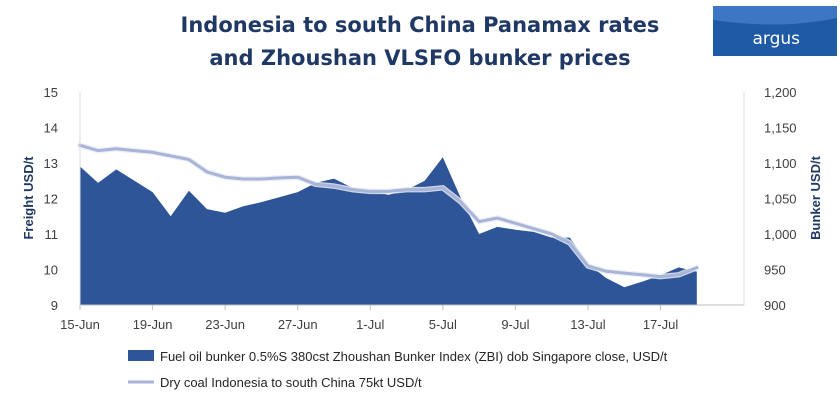  Describe the element at coordinates (775, 270) in the screenshot. I see `right-tick-label: 950` at that location.